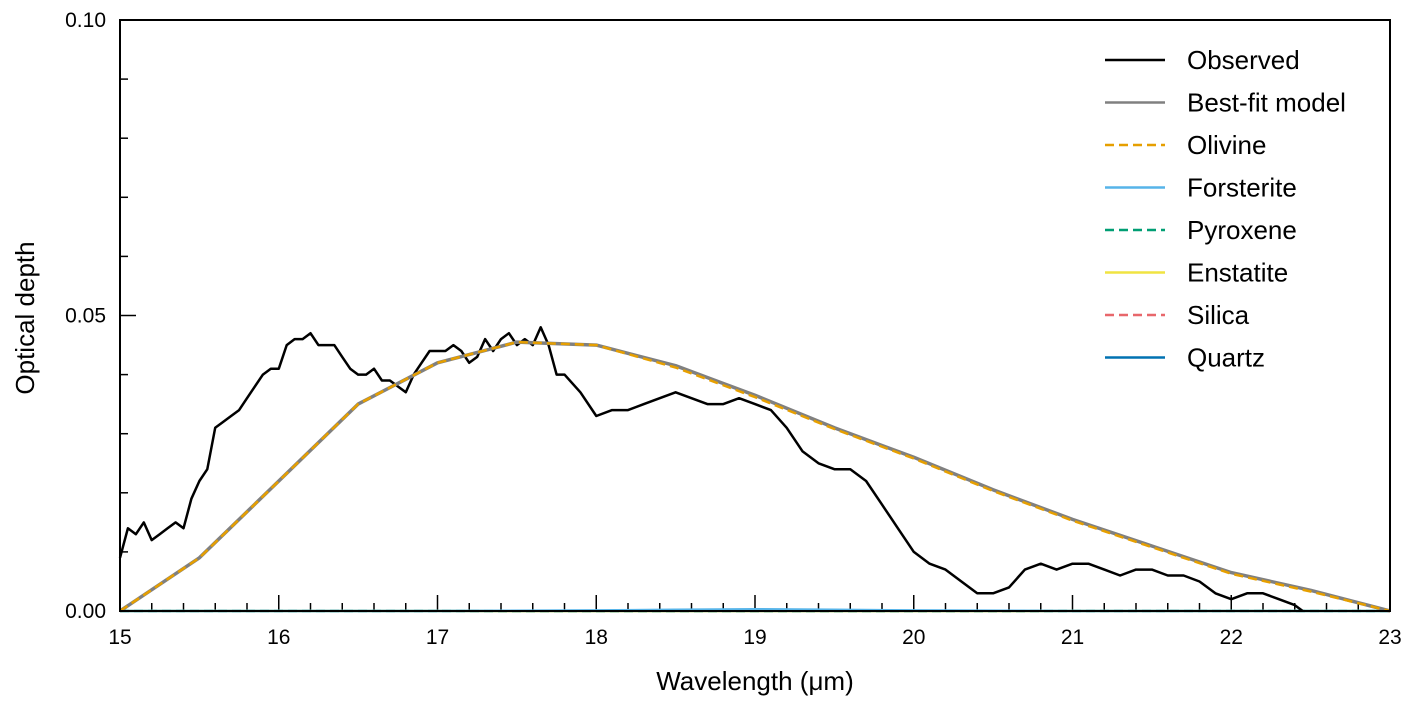 The height and width of the screenshot is (708, 1417). Describe the element at coordinates (278, 637) in the screenshot. I see `x-tick-label: 16` at that location.